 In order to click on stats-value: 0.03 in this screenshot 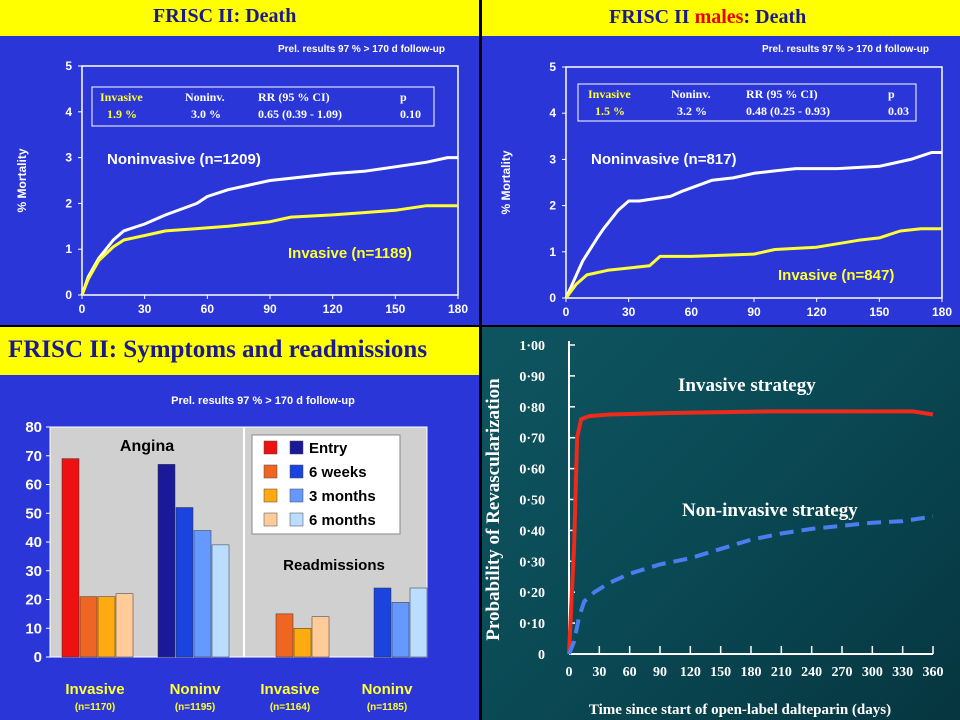, I will do `click(898, 111)`.